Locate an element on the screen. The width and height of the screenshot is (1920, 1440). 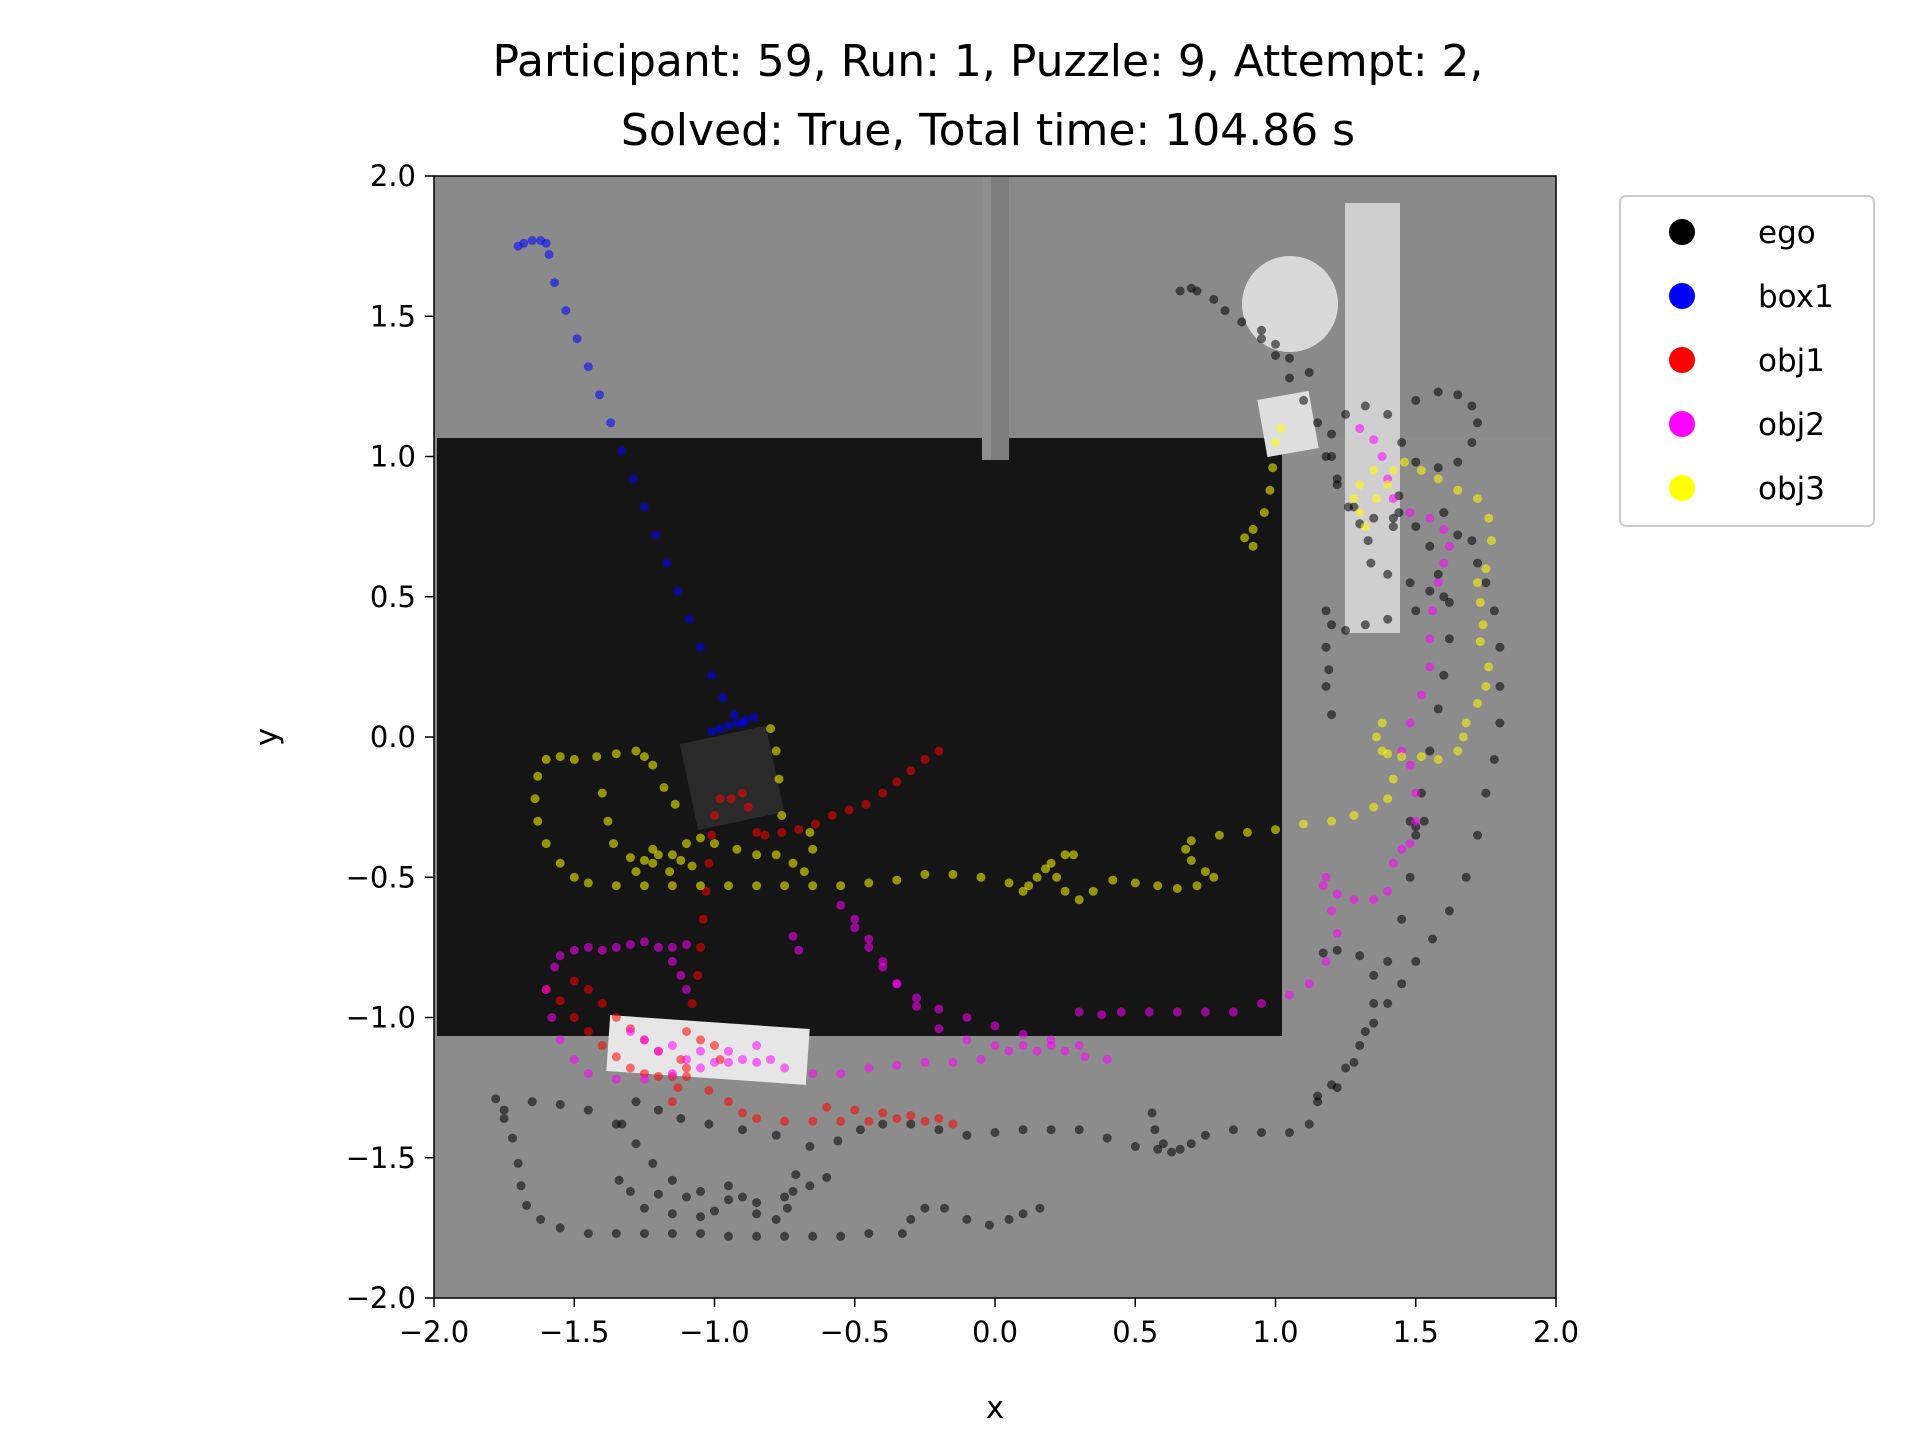
legend-box is located at coordinates (1747, 361).